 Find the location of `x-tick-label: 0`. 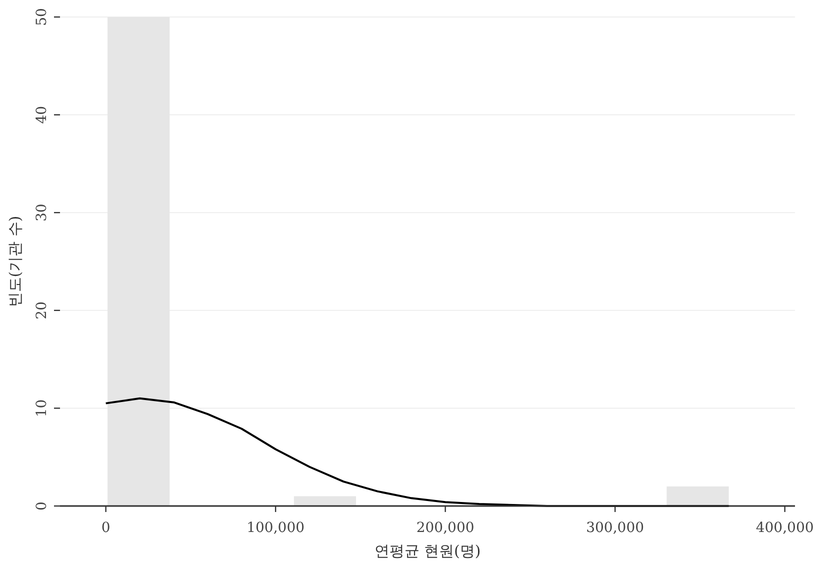

x-tick-label: 0 is located at coordinates (105, 528).